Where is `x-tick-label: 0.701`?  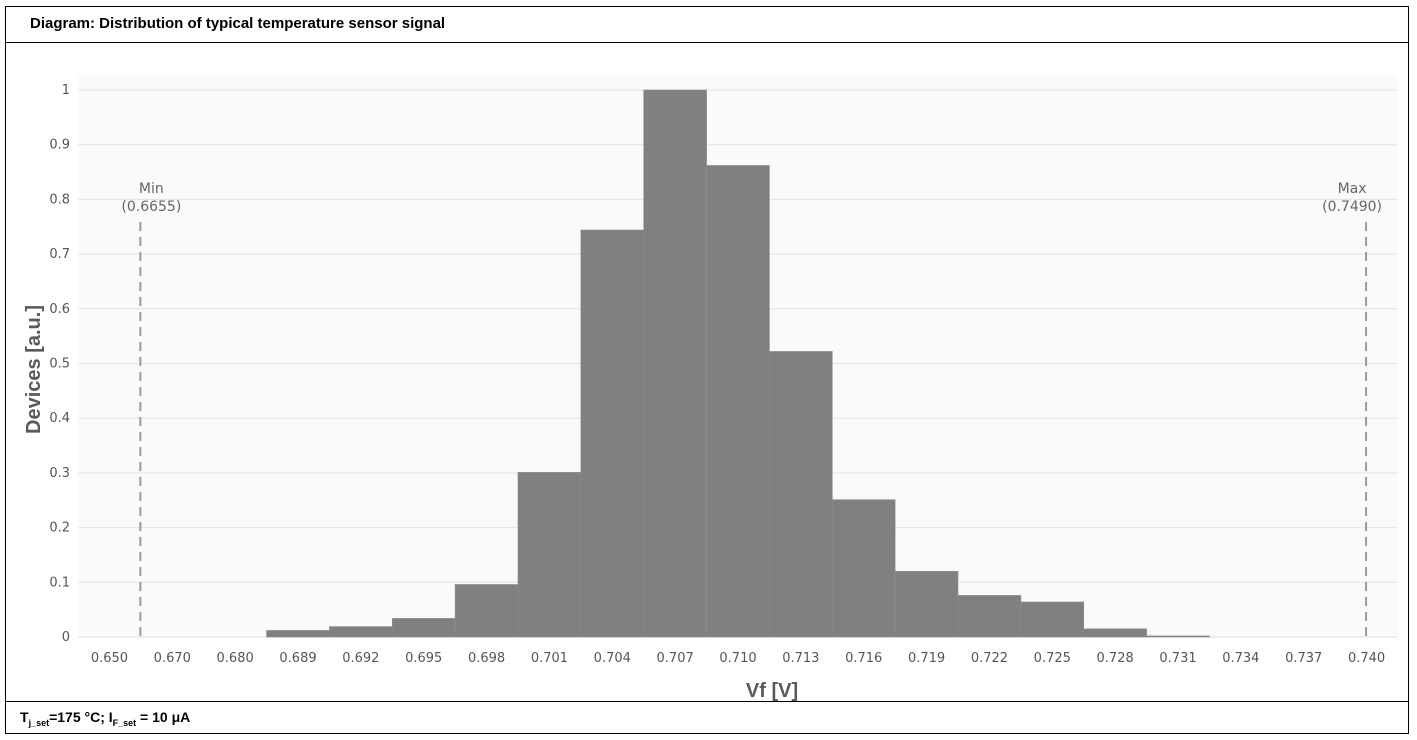 x-tick-label: 0.701 is located at coordinates (549, 658).